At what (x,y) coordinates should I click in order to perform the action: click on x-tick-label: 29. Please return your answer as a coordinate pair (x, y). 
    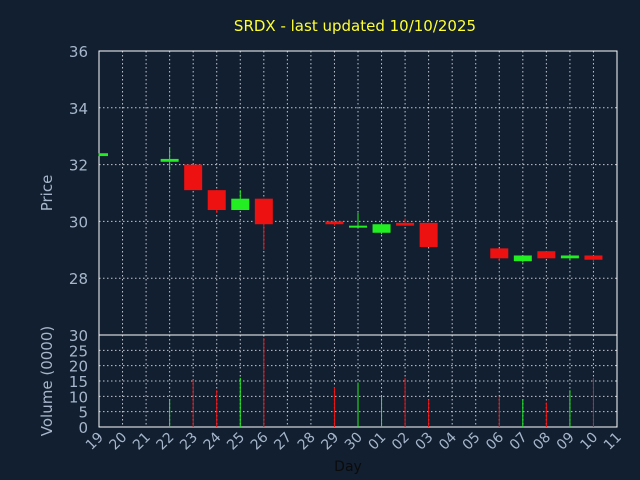
    Looking at the image, I should click on (330, 442).